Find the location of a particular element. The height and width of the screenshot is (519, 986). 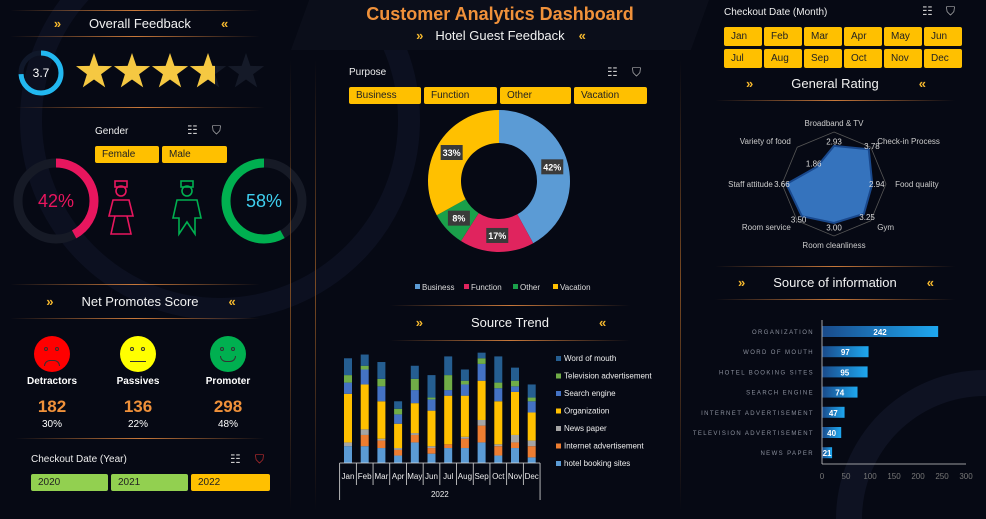

bar-may-internet-advertisement is located at coordinates (414, 438).